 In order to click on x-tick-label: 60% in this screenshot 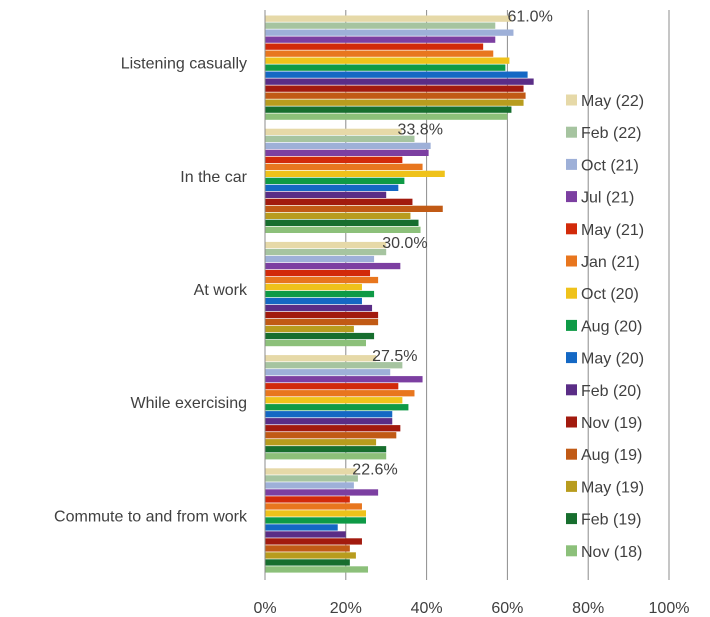, I will do `click(507, 608)`.